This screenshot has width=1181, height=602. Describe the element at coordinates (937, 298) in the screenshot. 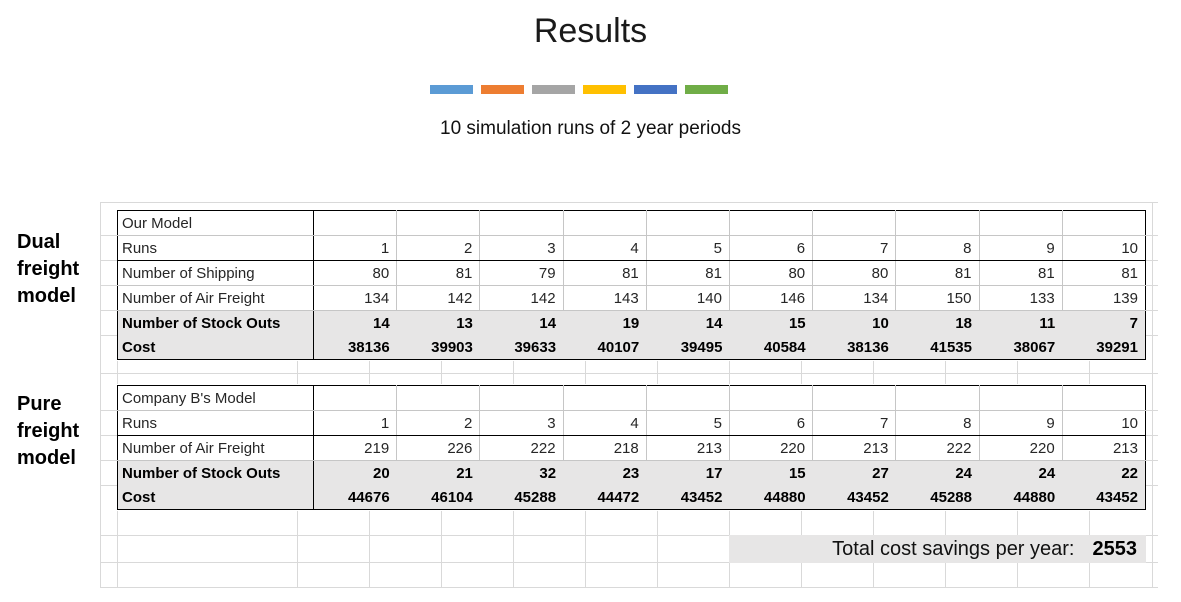

I see `data-cell: 150` at that location.